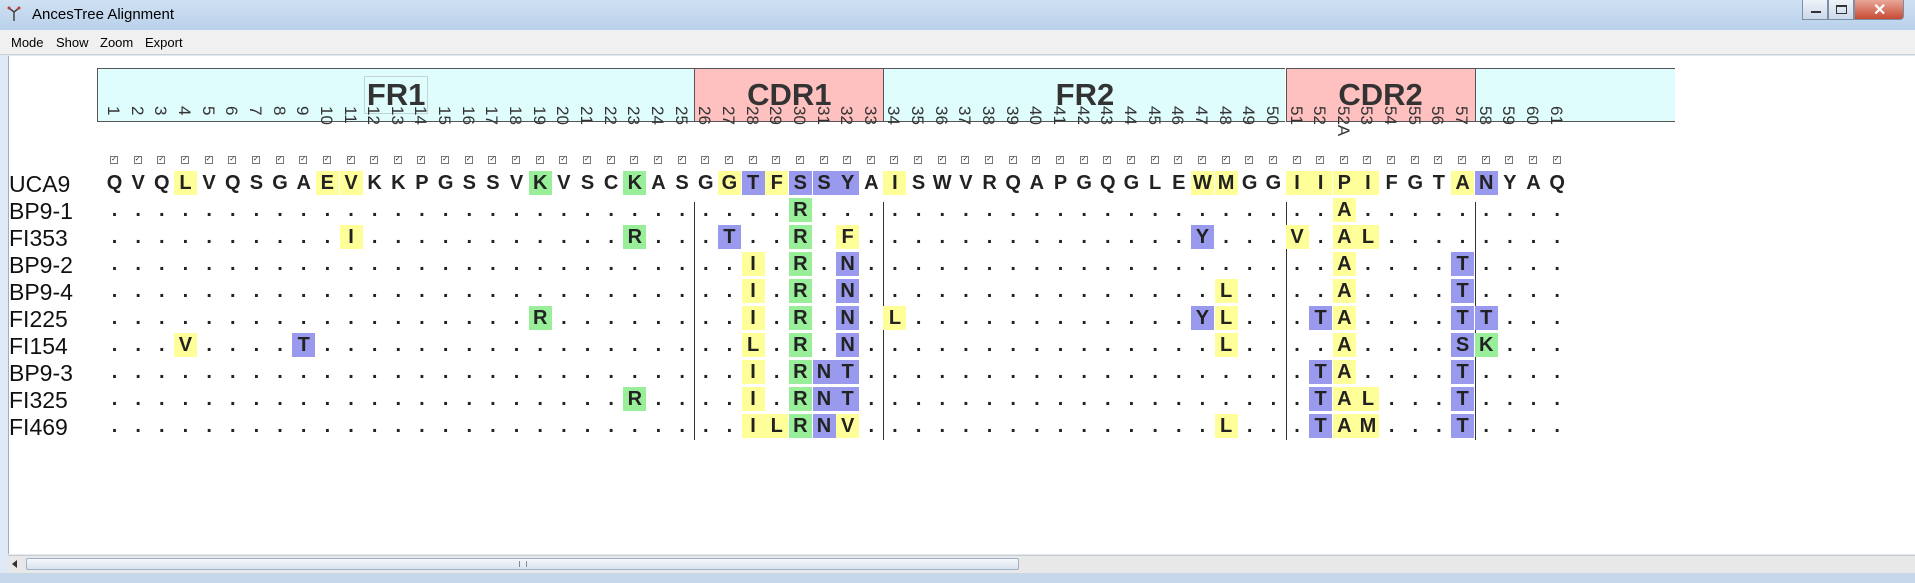  I want to click on close-button: ✕, so click(1879, 10).